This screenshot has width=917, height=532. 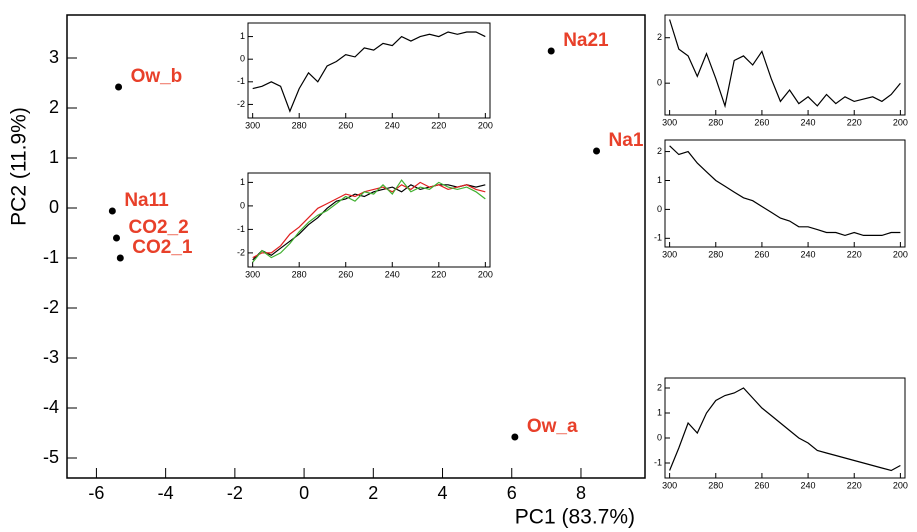 What do you see at coordinates (443, 493) in the screenshot?
I see `x-tick-label: 4` at bounding box center [443, 493].